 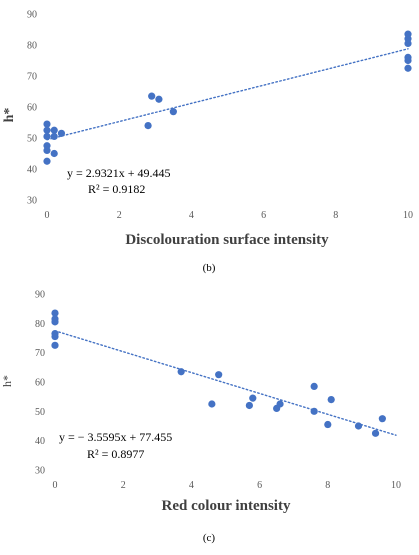 I want to click on y-tick-label-b: 60, so click(x=32, y=108).